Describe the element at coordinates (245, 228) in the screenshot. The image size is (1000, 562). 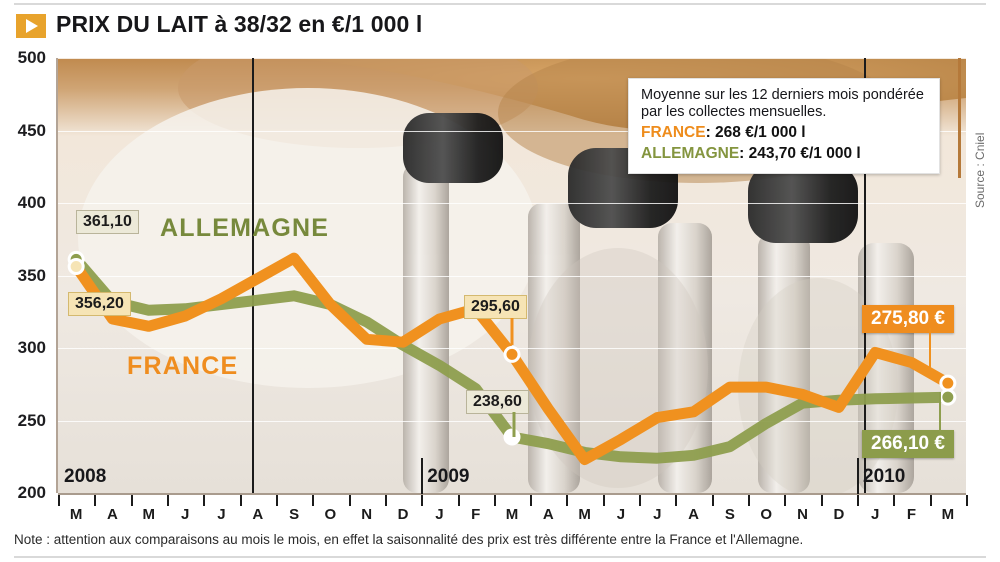
I see `series-label-allemagne: ALLEMAGNE` at that location.